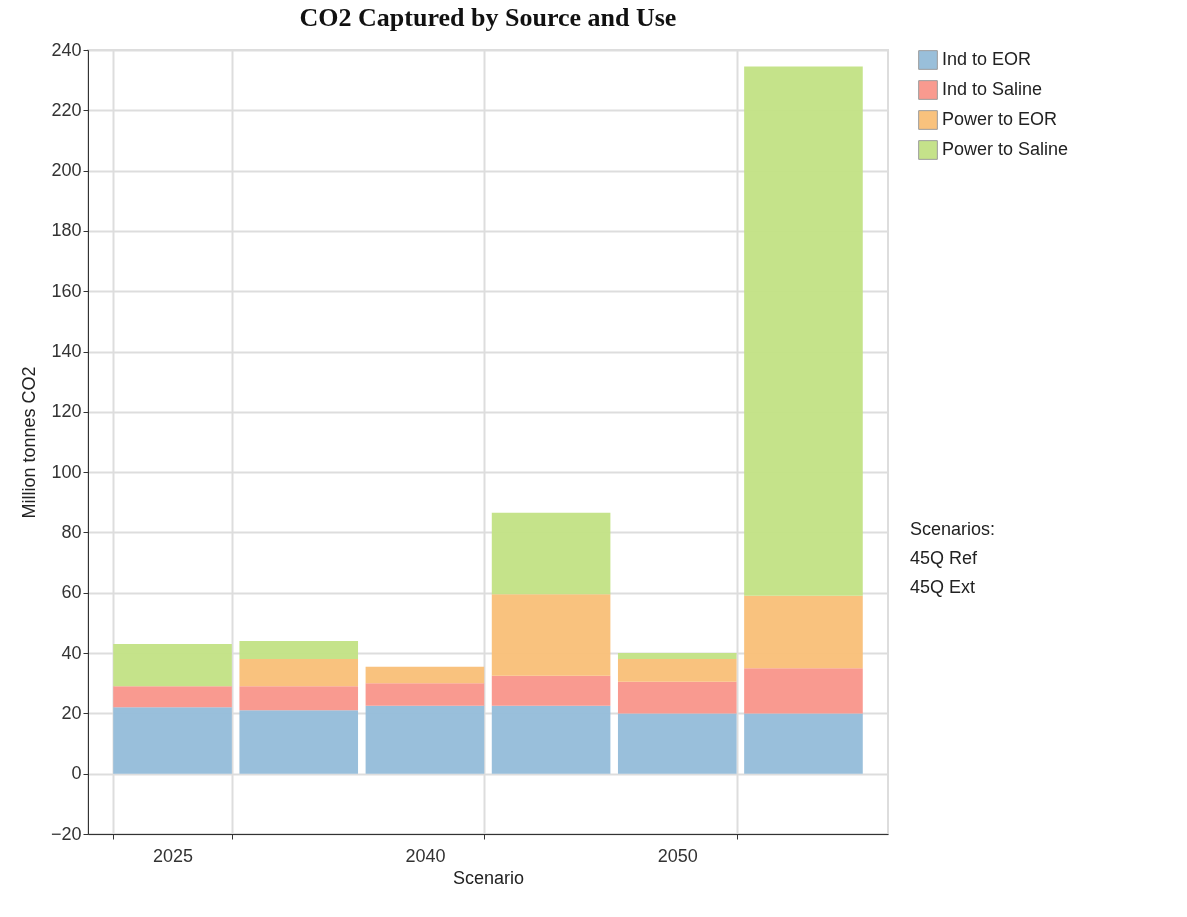 The height and width of the screenshot is (917, 1187). What do you see at coordinates (66, 230) in the screenshot?
I see `y-tick-label: 180` at bounding box center [66, 230].